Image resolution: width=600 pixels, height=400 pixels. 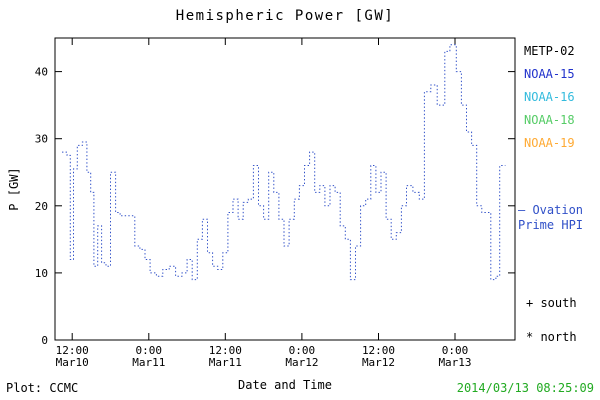 I want to click on x-tick-label-date: Mar13, so click(x=454, y=362).